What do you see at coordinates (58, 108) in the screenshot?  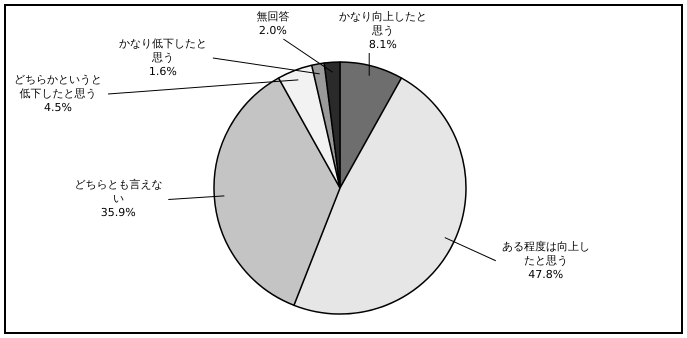 I see `data-label: 4.5%` at bounding box center [58, 108].